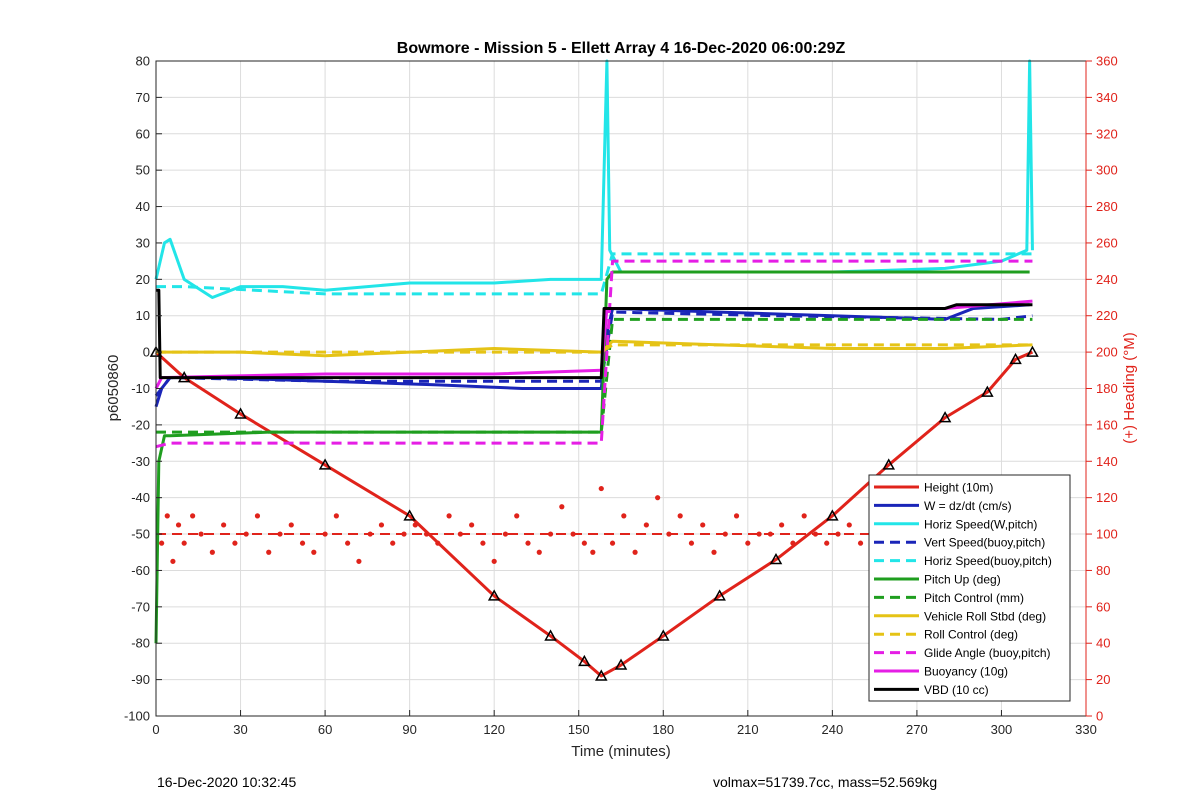  What do you see at coordinates (143, 206) in the screenshot?
I see `y-tick-label-left: 40` at bounding box center [143, 206].